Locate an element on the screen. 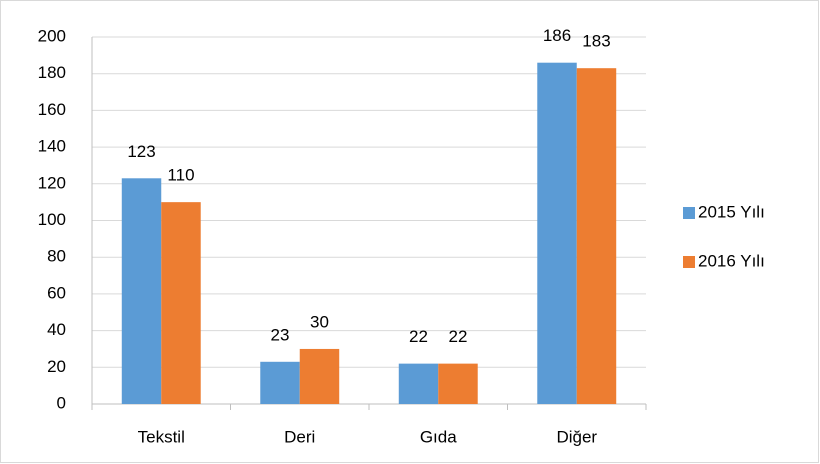 The width and height of the screenshot is (820, 464). y-tick-label: 180 is located at coordinates (52, 72).